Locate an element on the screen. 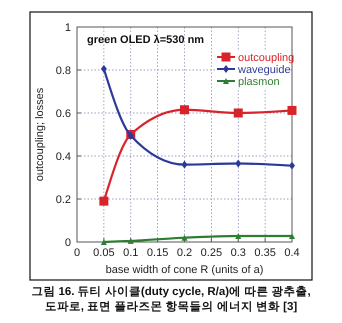  x-tick-label: 0.25 is located at coordinates (211, 253).